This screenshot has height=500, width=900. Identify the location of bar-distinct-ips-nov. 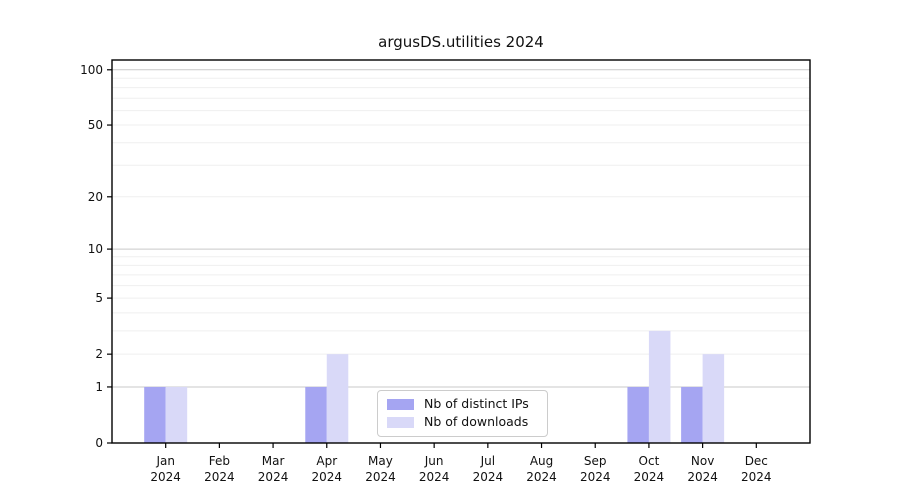
(692, 414).